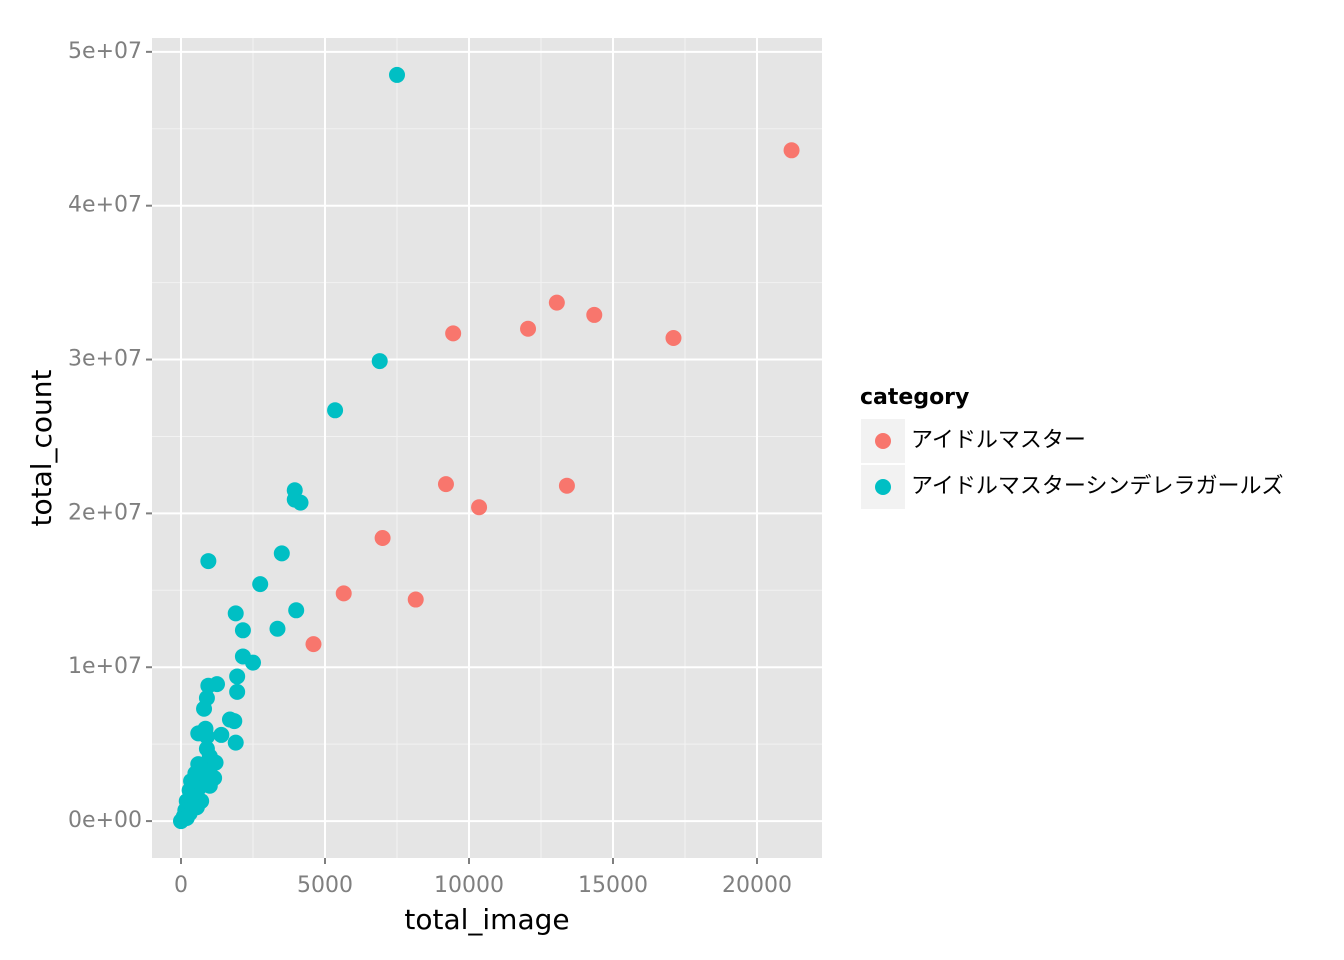 The height and width of the screenshot is (960, 1344). What do you see at coordinates (757, 885) in the screenshot?
I see `x-tick-label: 20000` at bounding box center [757, 885].